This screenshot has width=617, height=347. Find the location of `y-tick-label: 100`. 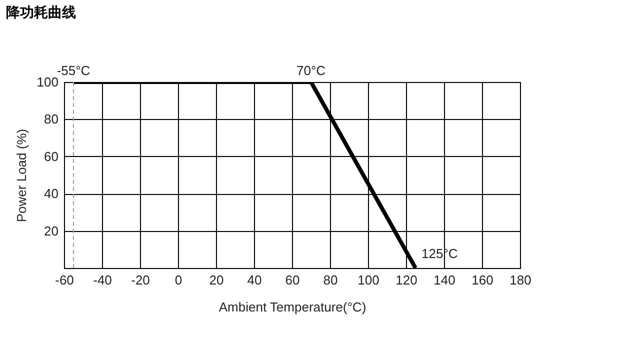

y-tick-label: 100 is located at coordinates (47, 82).